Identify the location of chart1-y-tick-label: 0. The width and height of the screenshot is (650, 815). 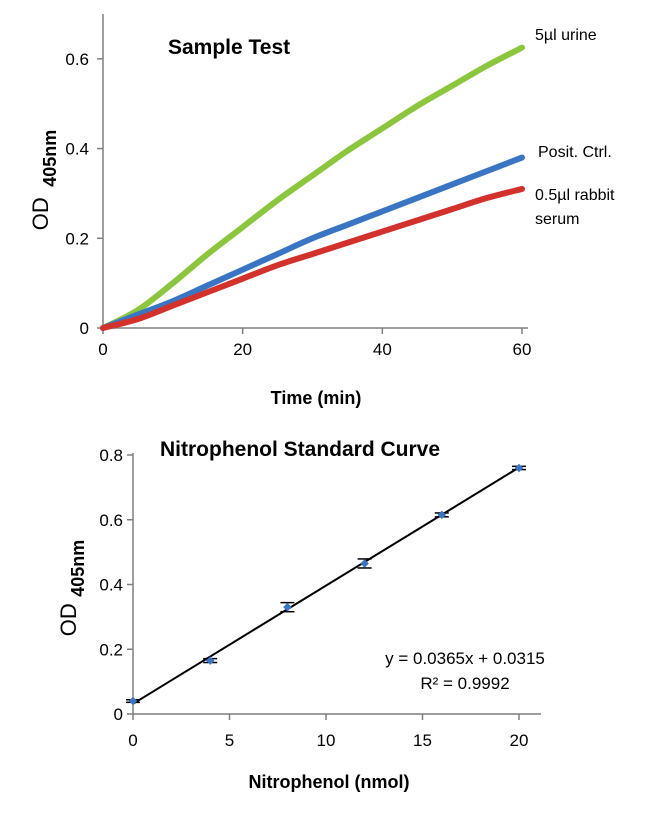
(84, 328).